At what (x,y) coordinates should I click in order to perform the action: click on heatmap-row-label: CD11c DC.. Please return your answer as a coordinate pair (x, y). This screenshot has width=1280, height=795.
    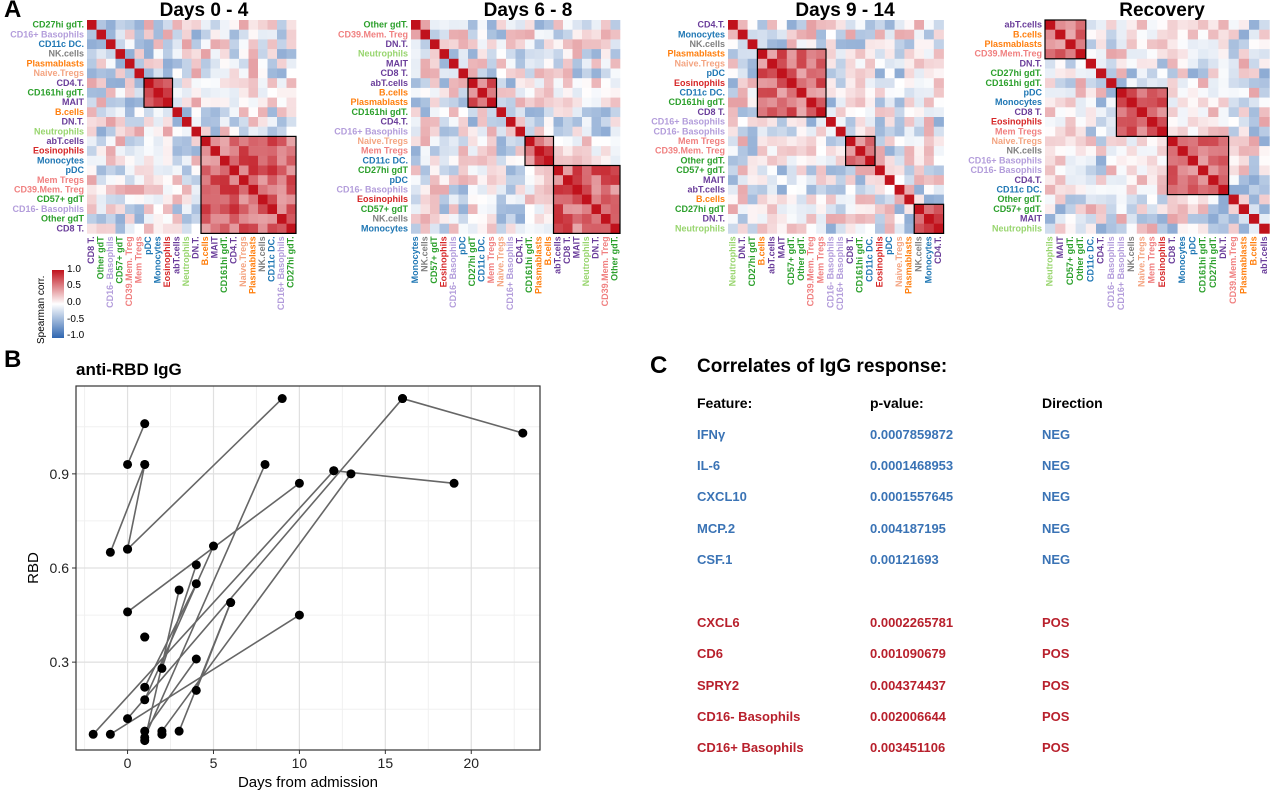
    Looking at the image, I should click on (61, 44).